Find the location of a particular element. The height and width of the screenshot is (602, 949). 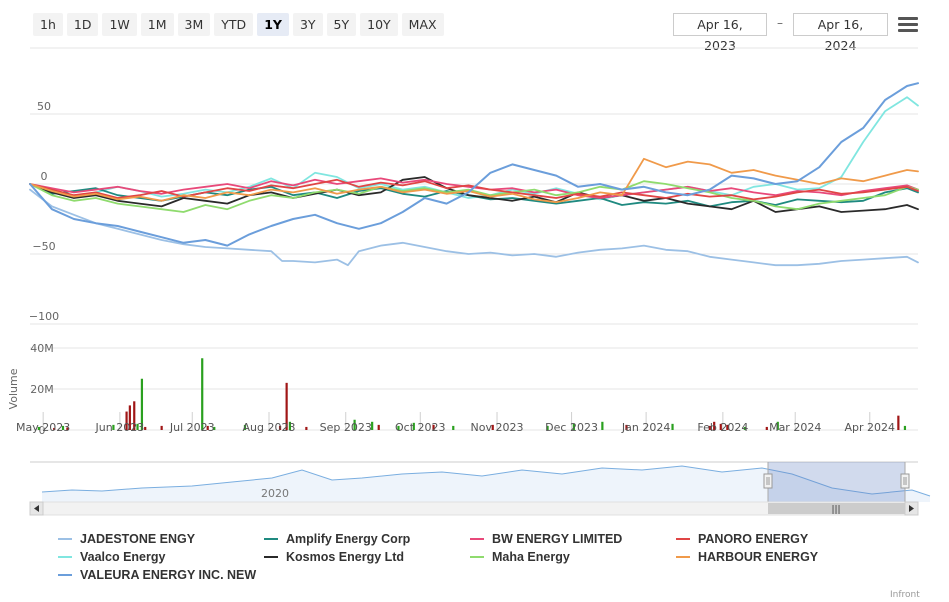

legend-item: Maha Energy is located at coordinates (573, 557).